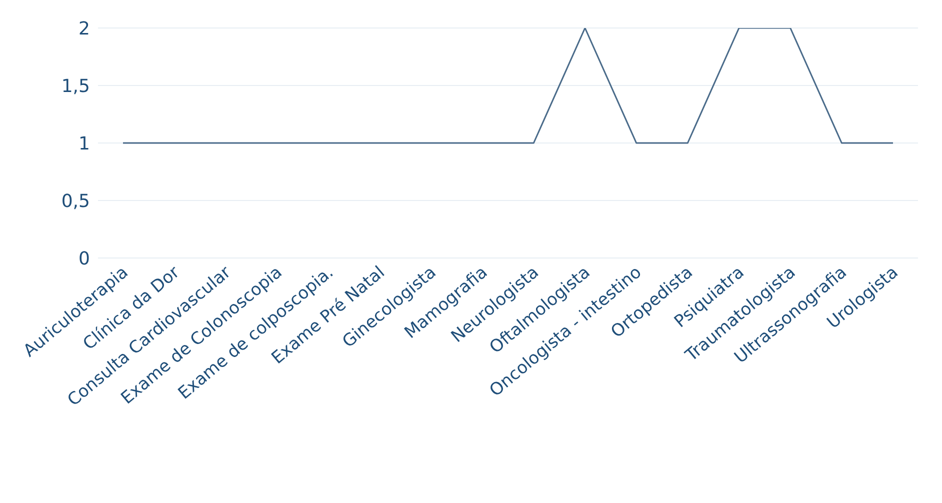  What do you see at coordinates (75, 201) in the screenshot?
I see `y-tick-label: 0,5` at bounding box center [75, 201].